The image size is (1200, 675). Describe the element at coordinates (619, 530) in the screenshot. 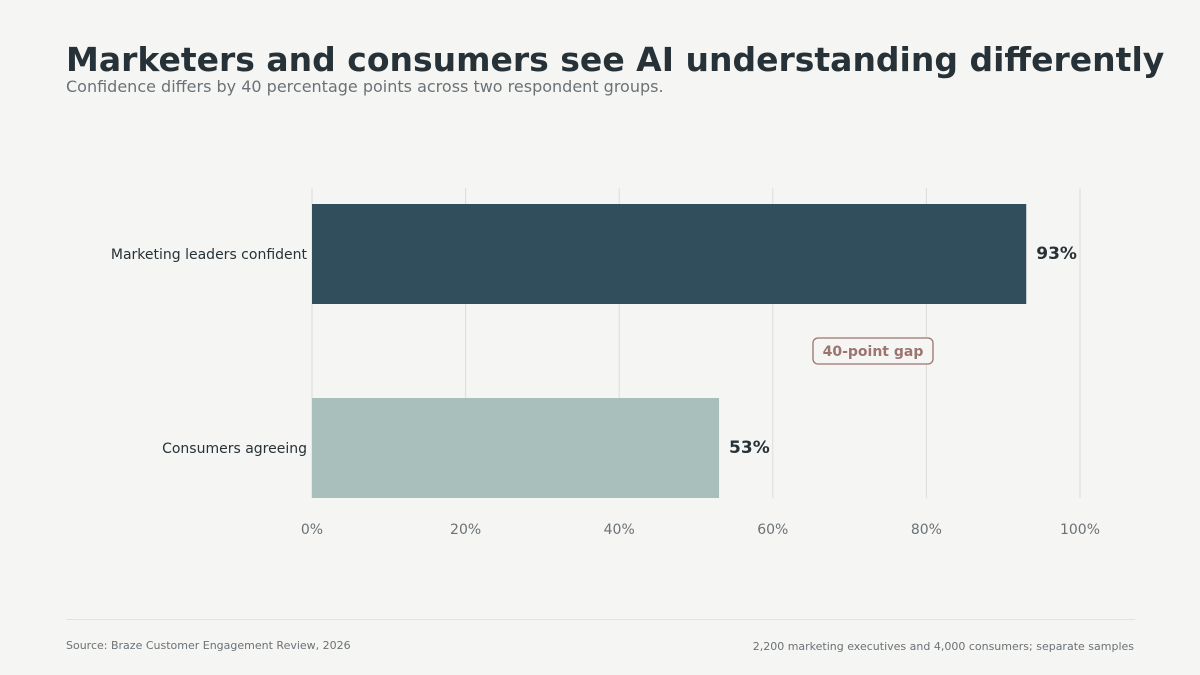

I see `x-tick-label: 40%` at that location.